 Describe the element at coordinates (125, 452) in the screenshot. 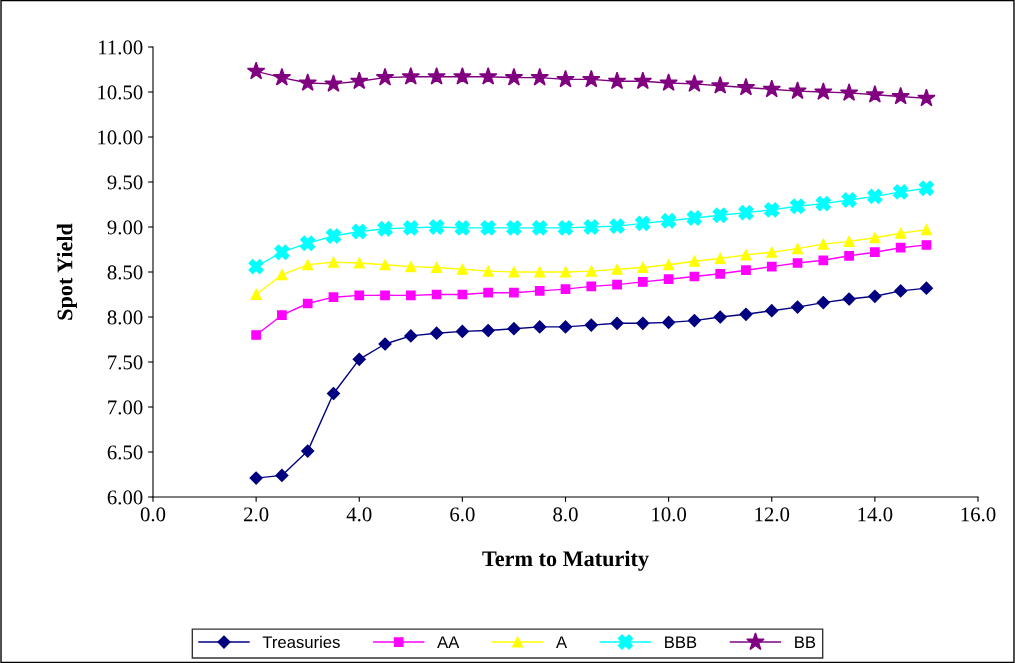

I see `y-tick-label: 6.50` at that location.